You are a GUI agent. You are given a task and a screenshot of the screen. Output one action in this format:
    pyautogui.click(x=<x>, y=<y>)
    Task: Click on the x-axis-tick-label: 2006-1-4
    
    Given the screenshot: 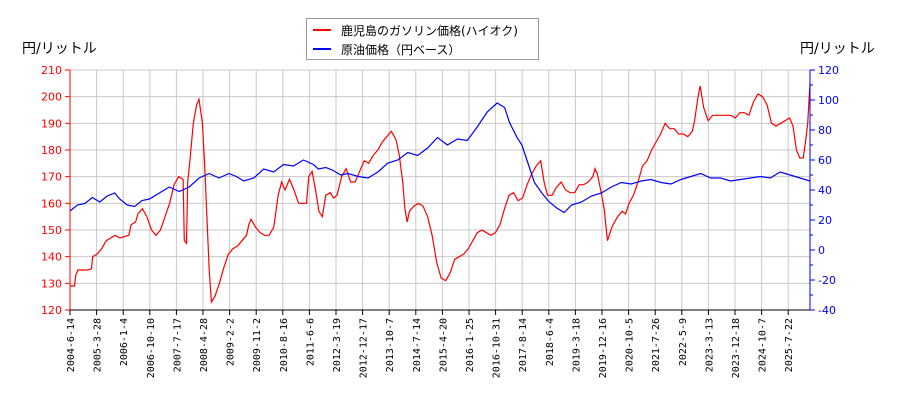 What is the action you would take?
    pyautogui.click(x=124, y=342)
    